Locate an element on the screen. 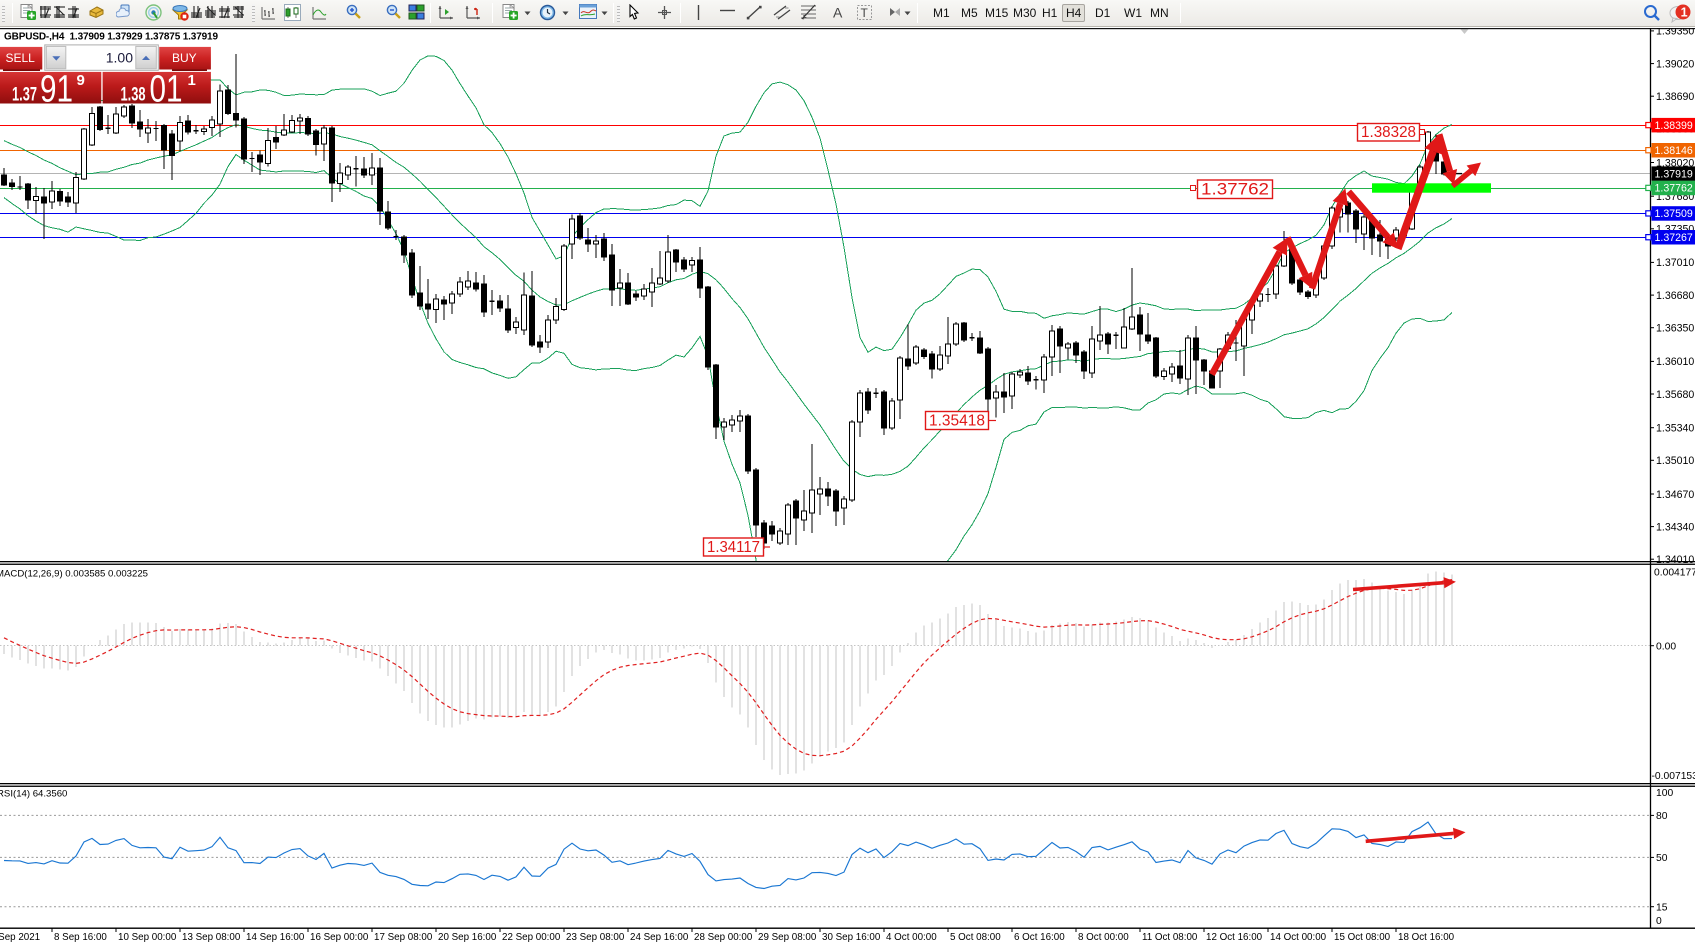  svg-text: SELL is located at coordinates (21, 58).